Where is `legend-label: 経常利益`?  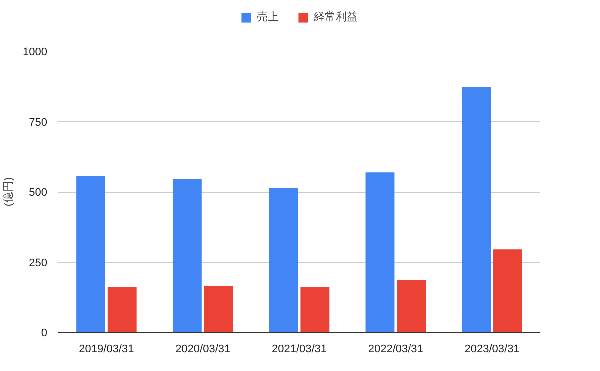 legend-label: 経常利益 is located at coordinates (336, 17).